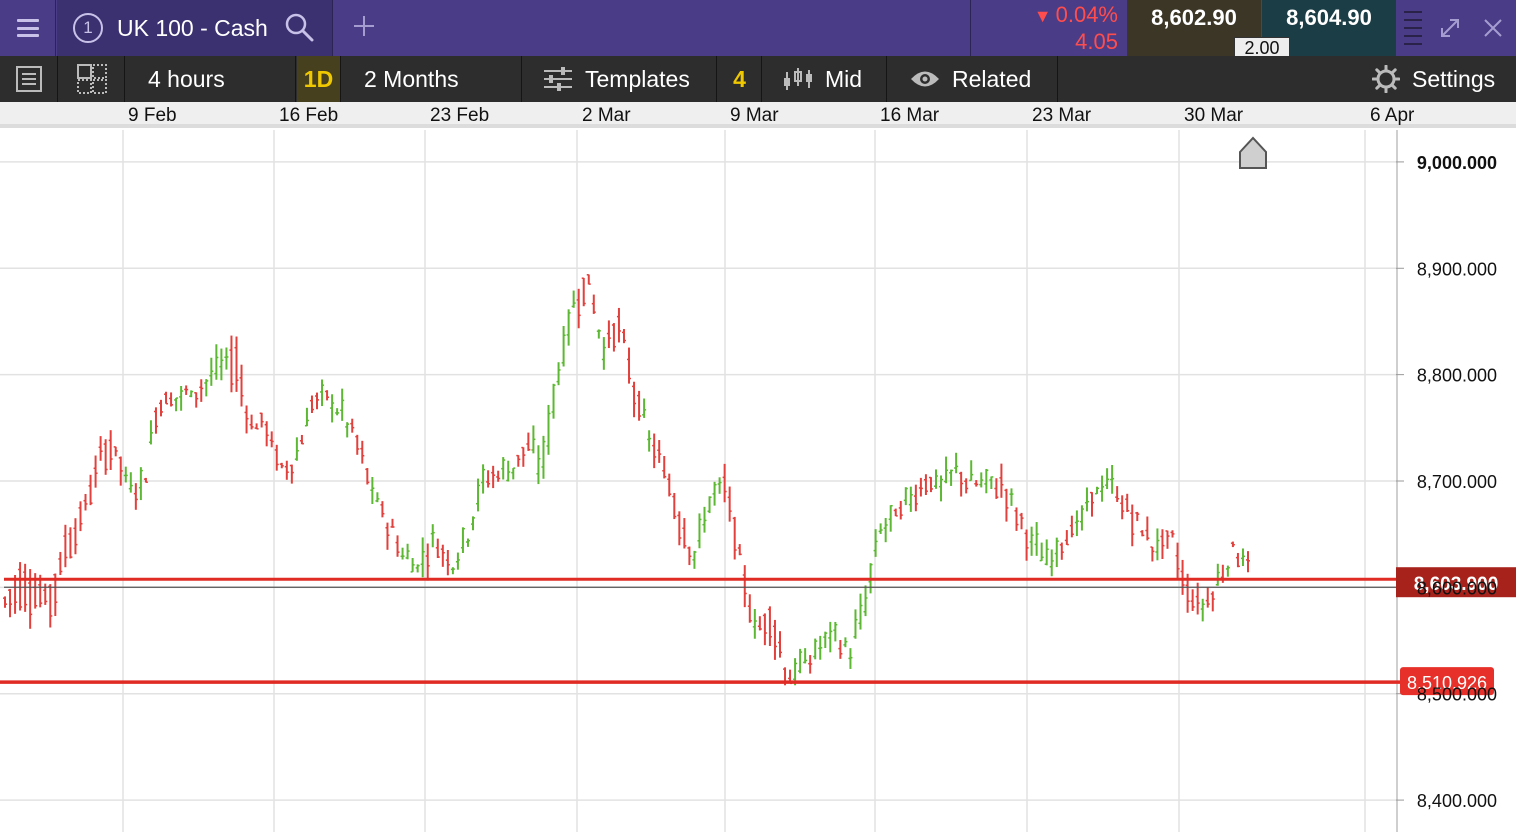 The image size is (1516, 832). I want to click on level-label-bg, so click(1447, 681).